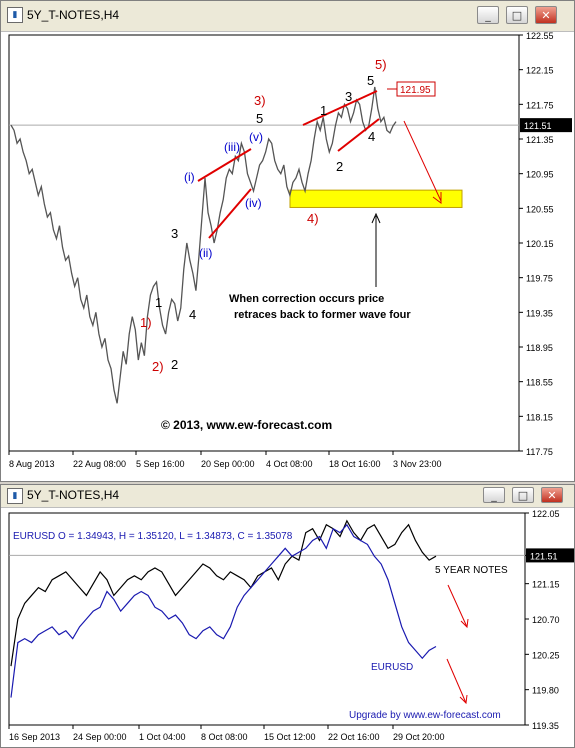 This screenshot has width=575, height=748. What do you see at coordinates (539, 452) in the screenshot?
I see `y-tick-label: 117.75` at bounding box center [539, 452].